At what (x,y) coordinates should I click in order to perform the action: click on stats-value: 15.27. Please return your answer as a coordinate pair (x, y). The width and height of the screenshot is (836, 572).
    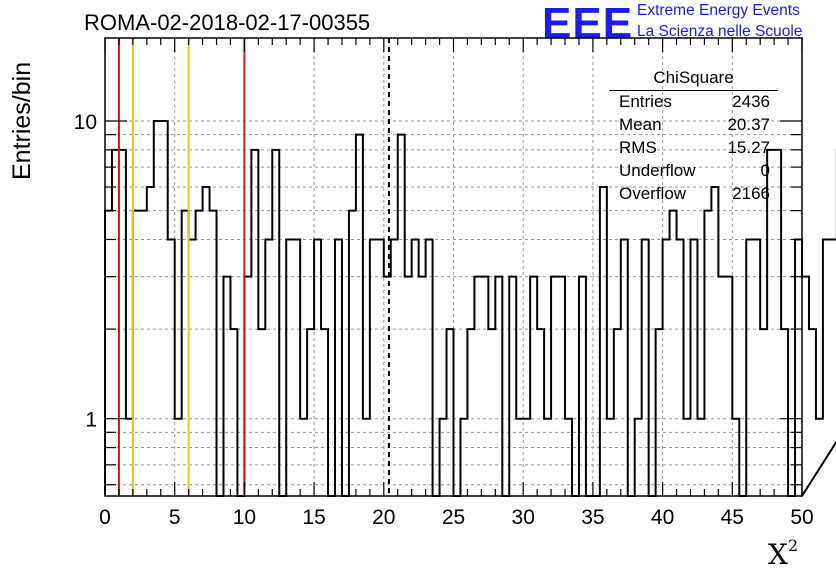
    Looking at the image, I should click on (748, 147).